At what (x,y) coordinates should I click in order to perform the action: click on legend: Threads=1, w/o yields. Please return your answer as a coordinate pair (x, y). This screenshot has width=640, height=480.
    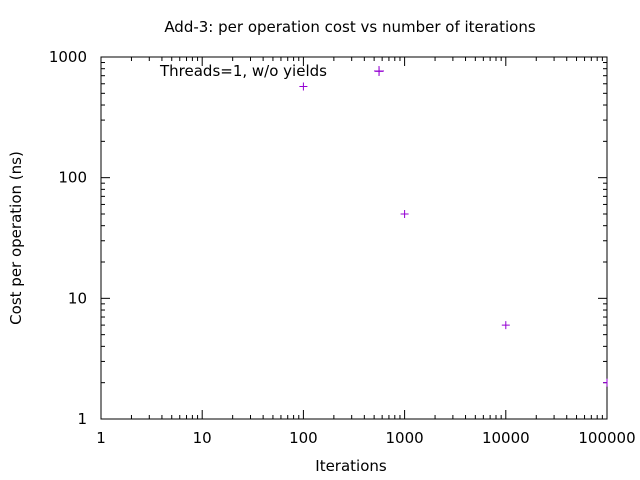
    Looking at the image, I should click on (271, 71).